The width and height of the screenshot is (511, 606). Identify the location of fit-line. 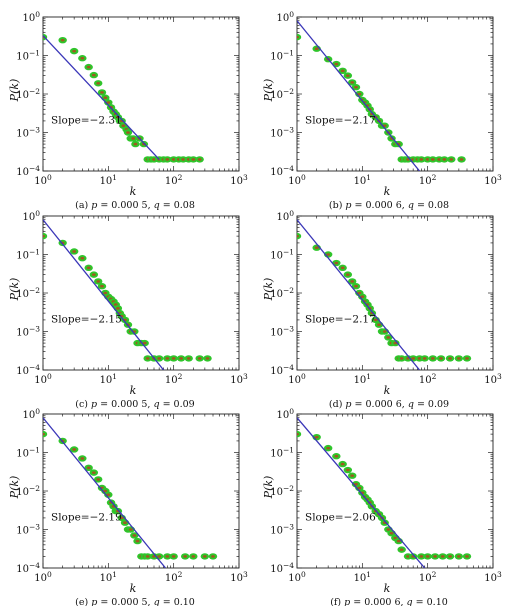
(101, 97).